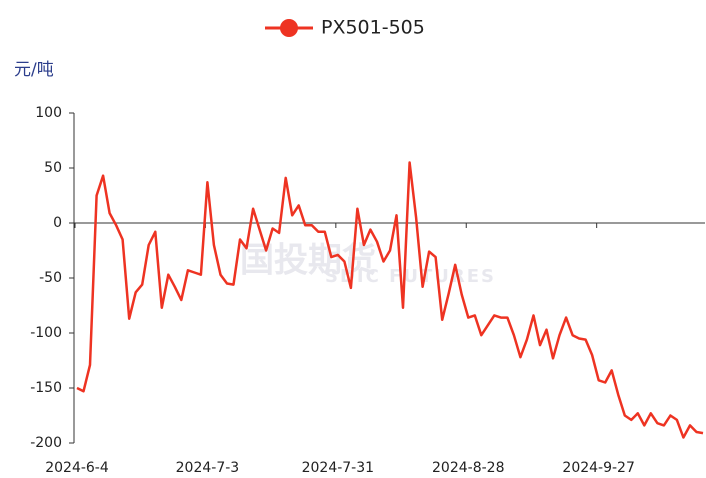  Describe the element at coordinates (77, 468) in the screenshot. I see `x-tick-label: 2024-6-4` at that location.